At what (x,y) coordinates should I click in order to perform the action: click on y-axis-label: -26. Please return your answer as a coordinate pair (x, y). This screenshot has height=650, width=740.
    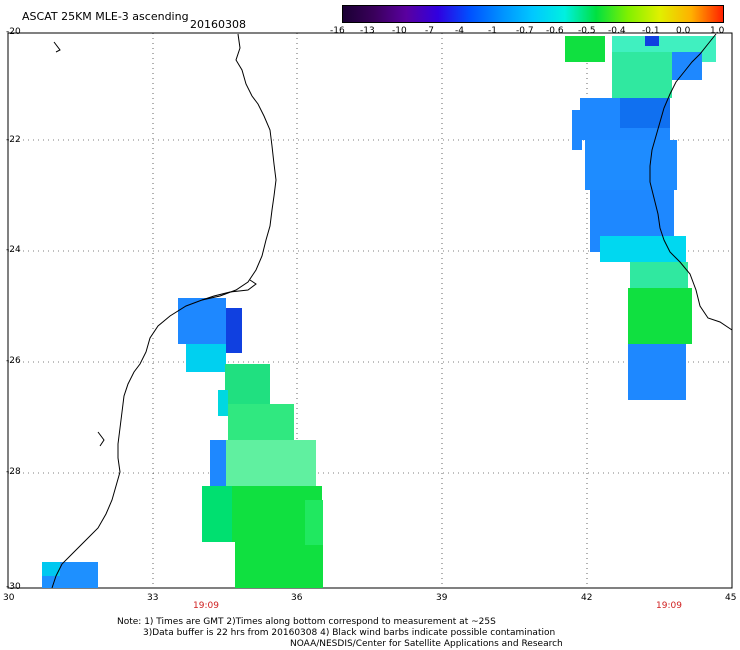
    Looking at the image, I should click on (13, 361).